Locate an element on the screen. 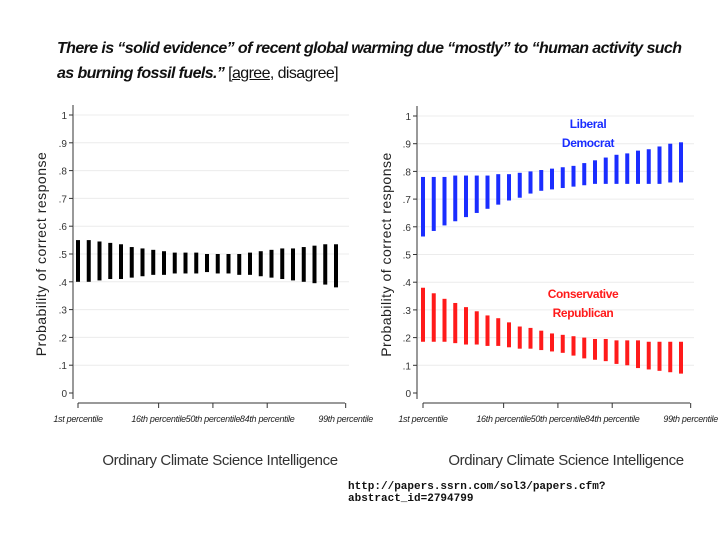 This screenshot has width=720, height=540. x-tick-label: 84th percentile is located at coordinates (267, 419).